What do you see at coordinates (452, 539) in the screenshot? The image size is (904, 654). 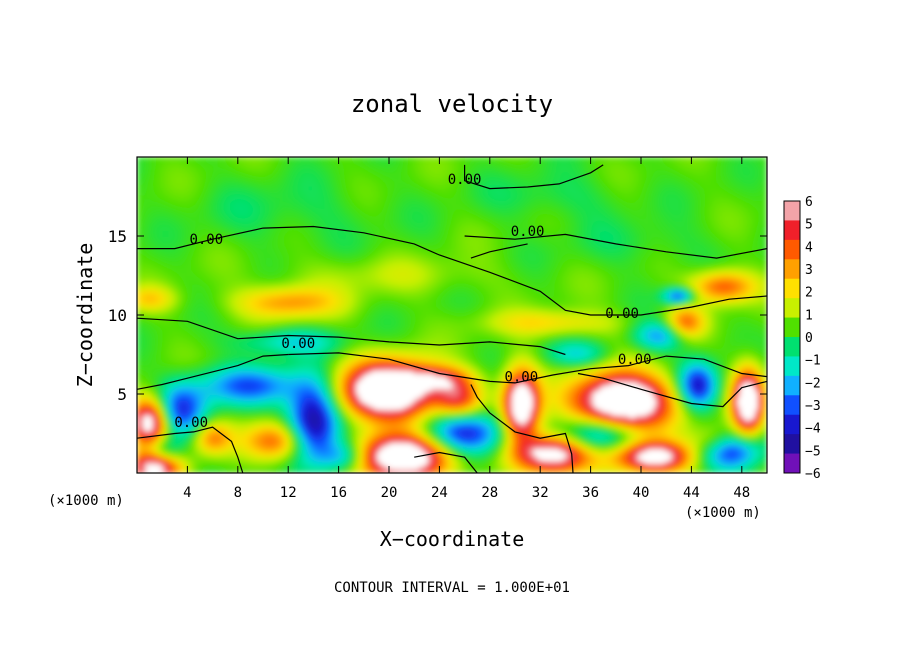 I see `x-axis-label: X−coordinate` at bounding box center [452, 539].